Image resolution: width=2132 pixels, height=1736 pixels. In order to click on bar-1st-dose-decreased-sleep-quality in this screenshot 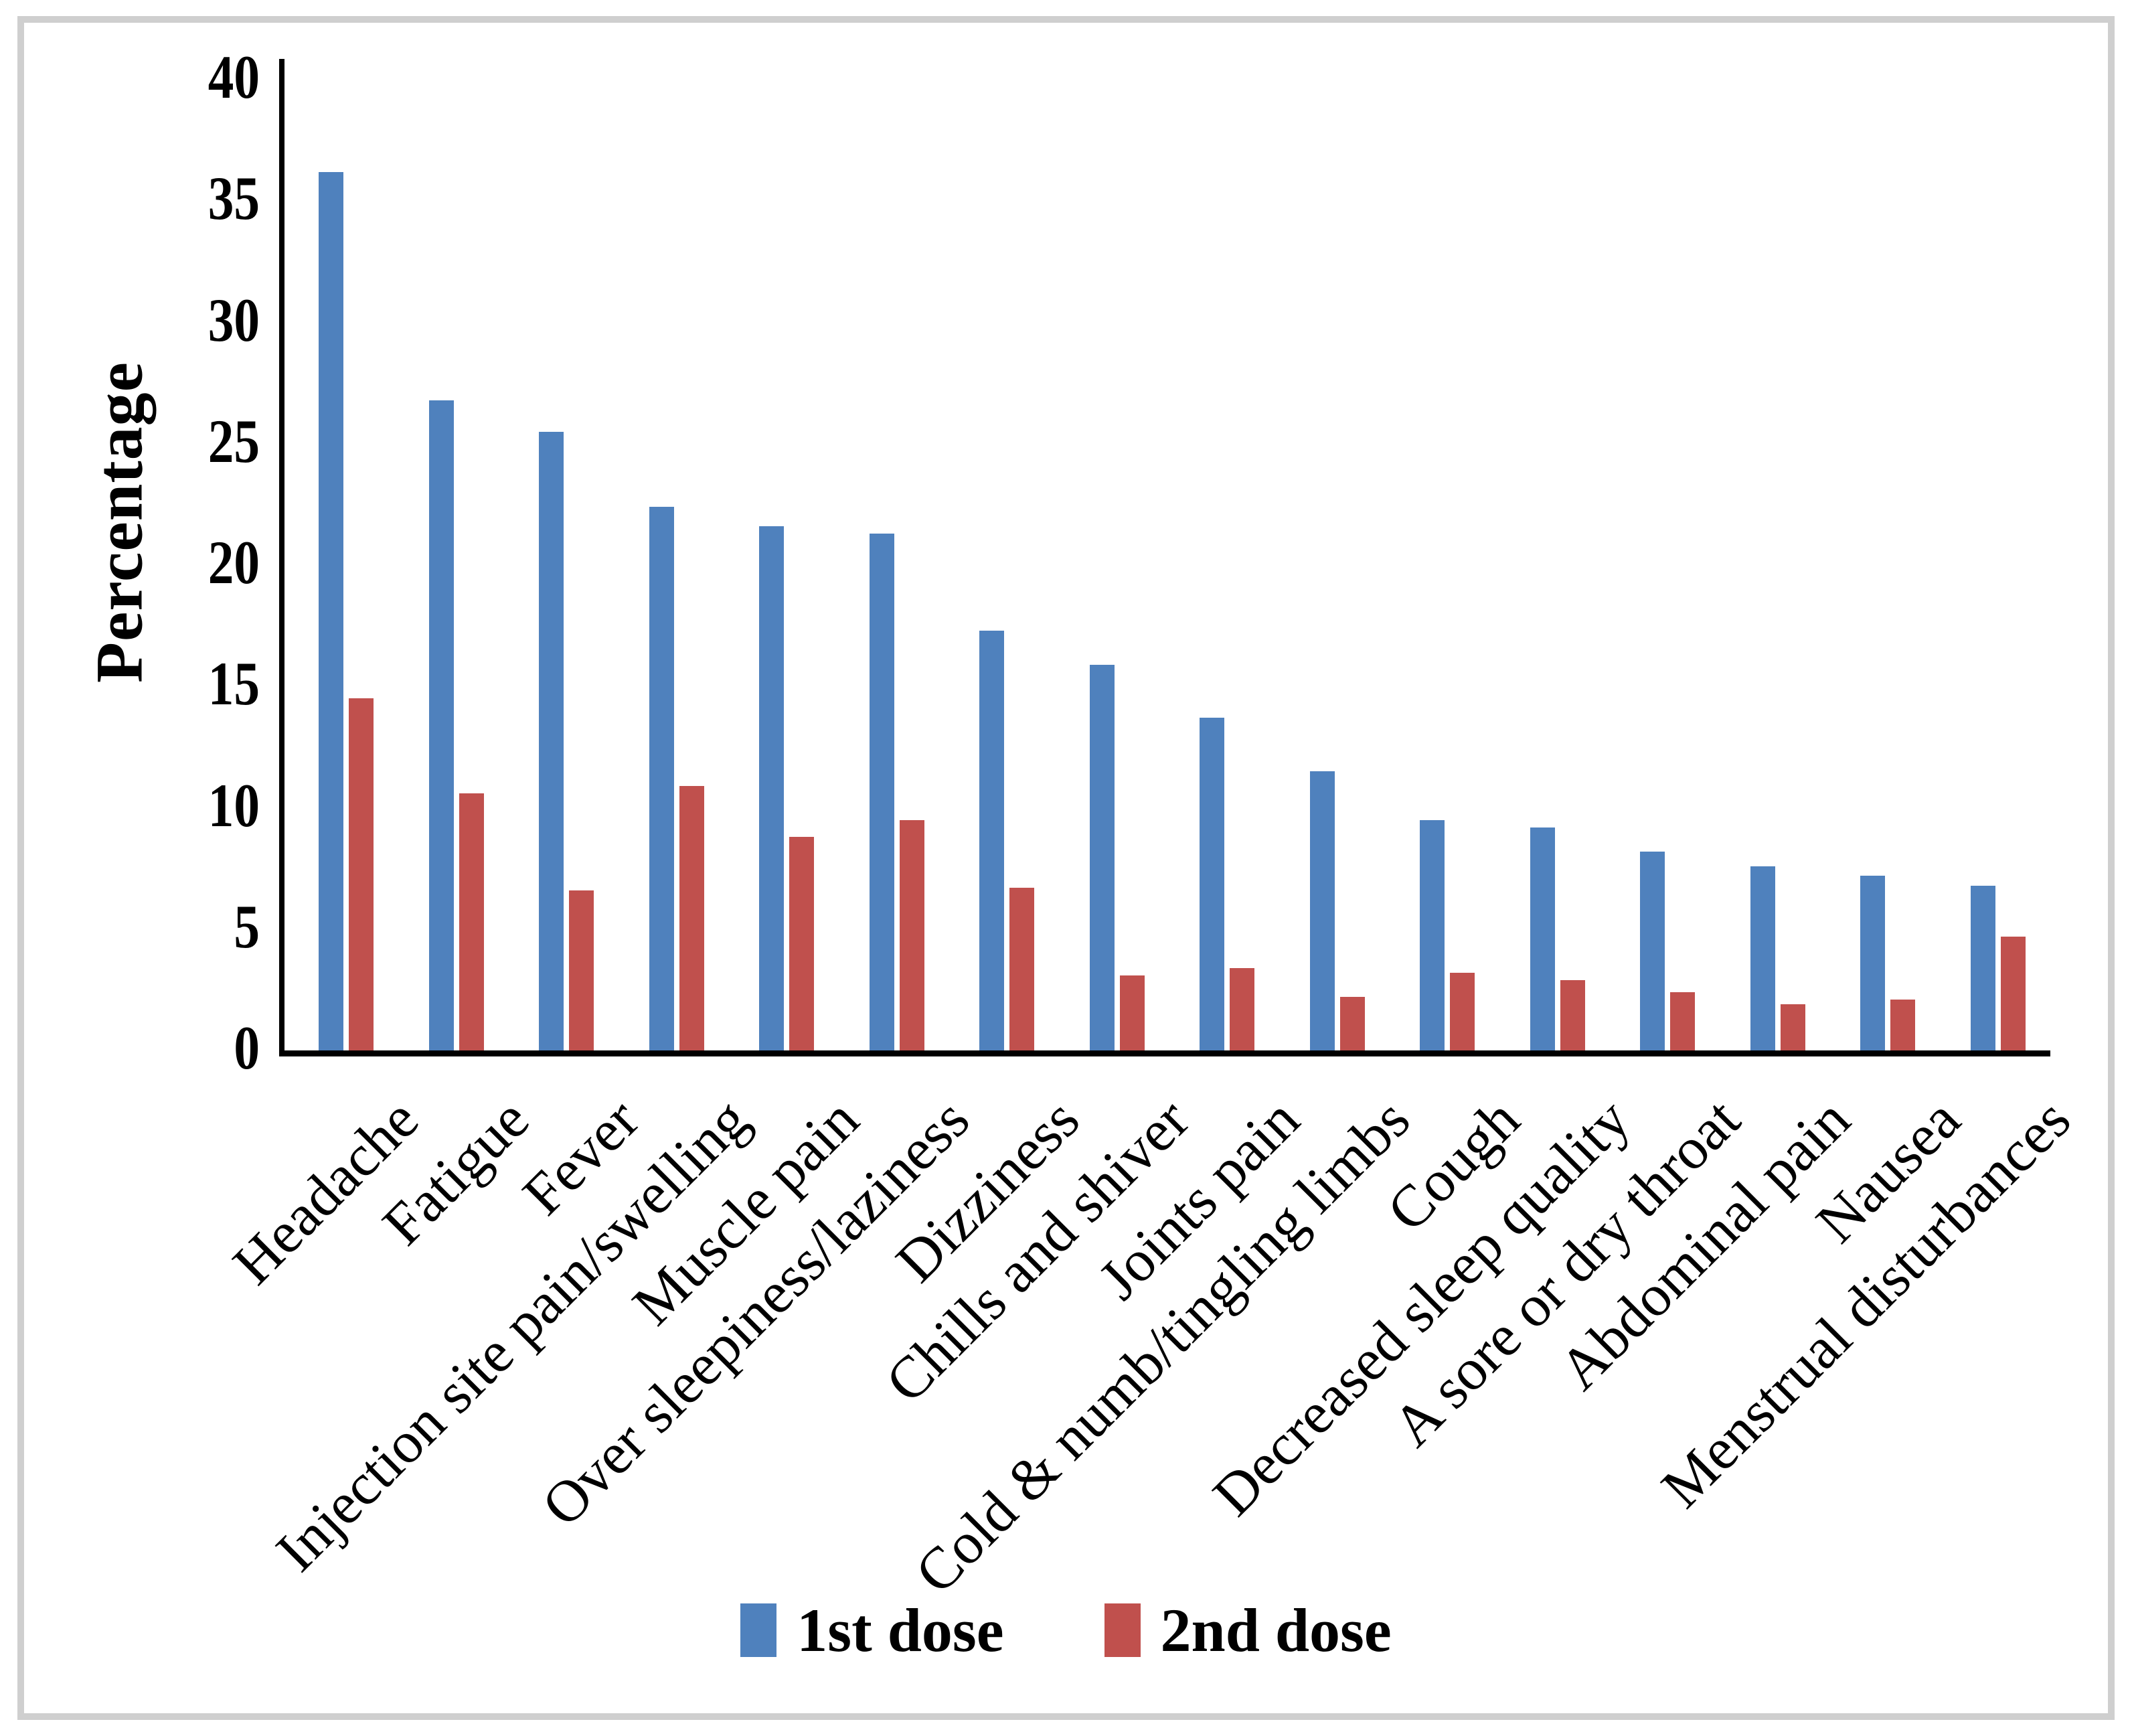, I will do `click(1542, 938)`.